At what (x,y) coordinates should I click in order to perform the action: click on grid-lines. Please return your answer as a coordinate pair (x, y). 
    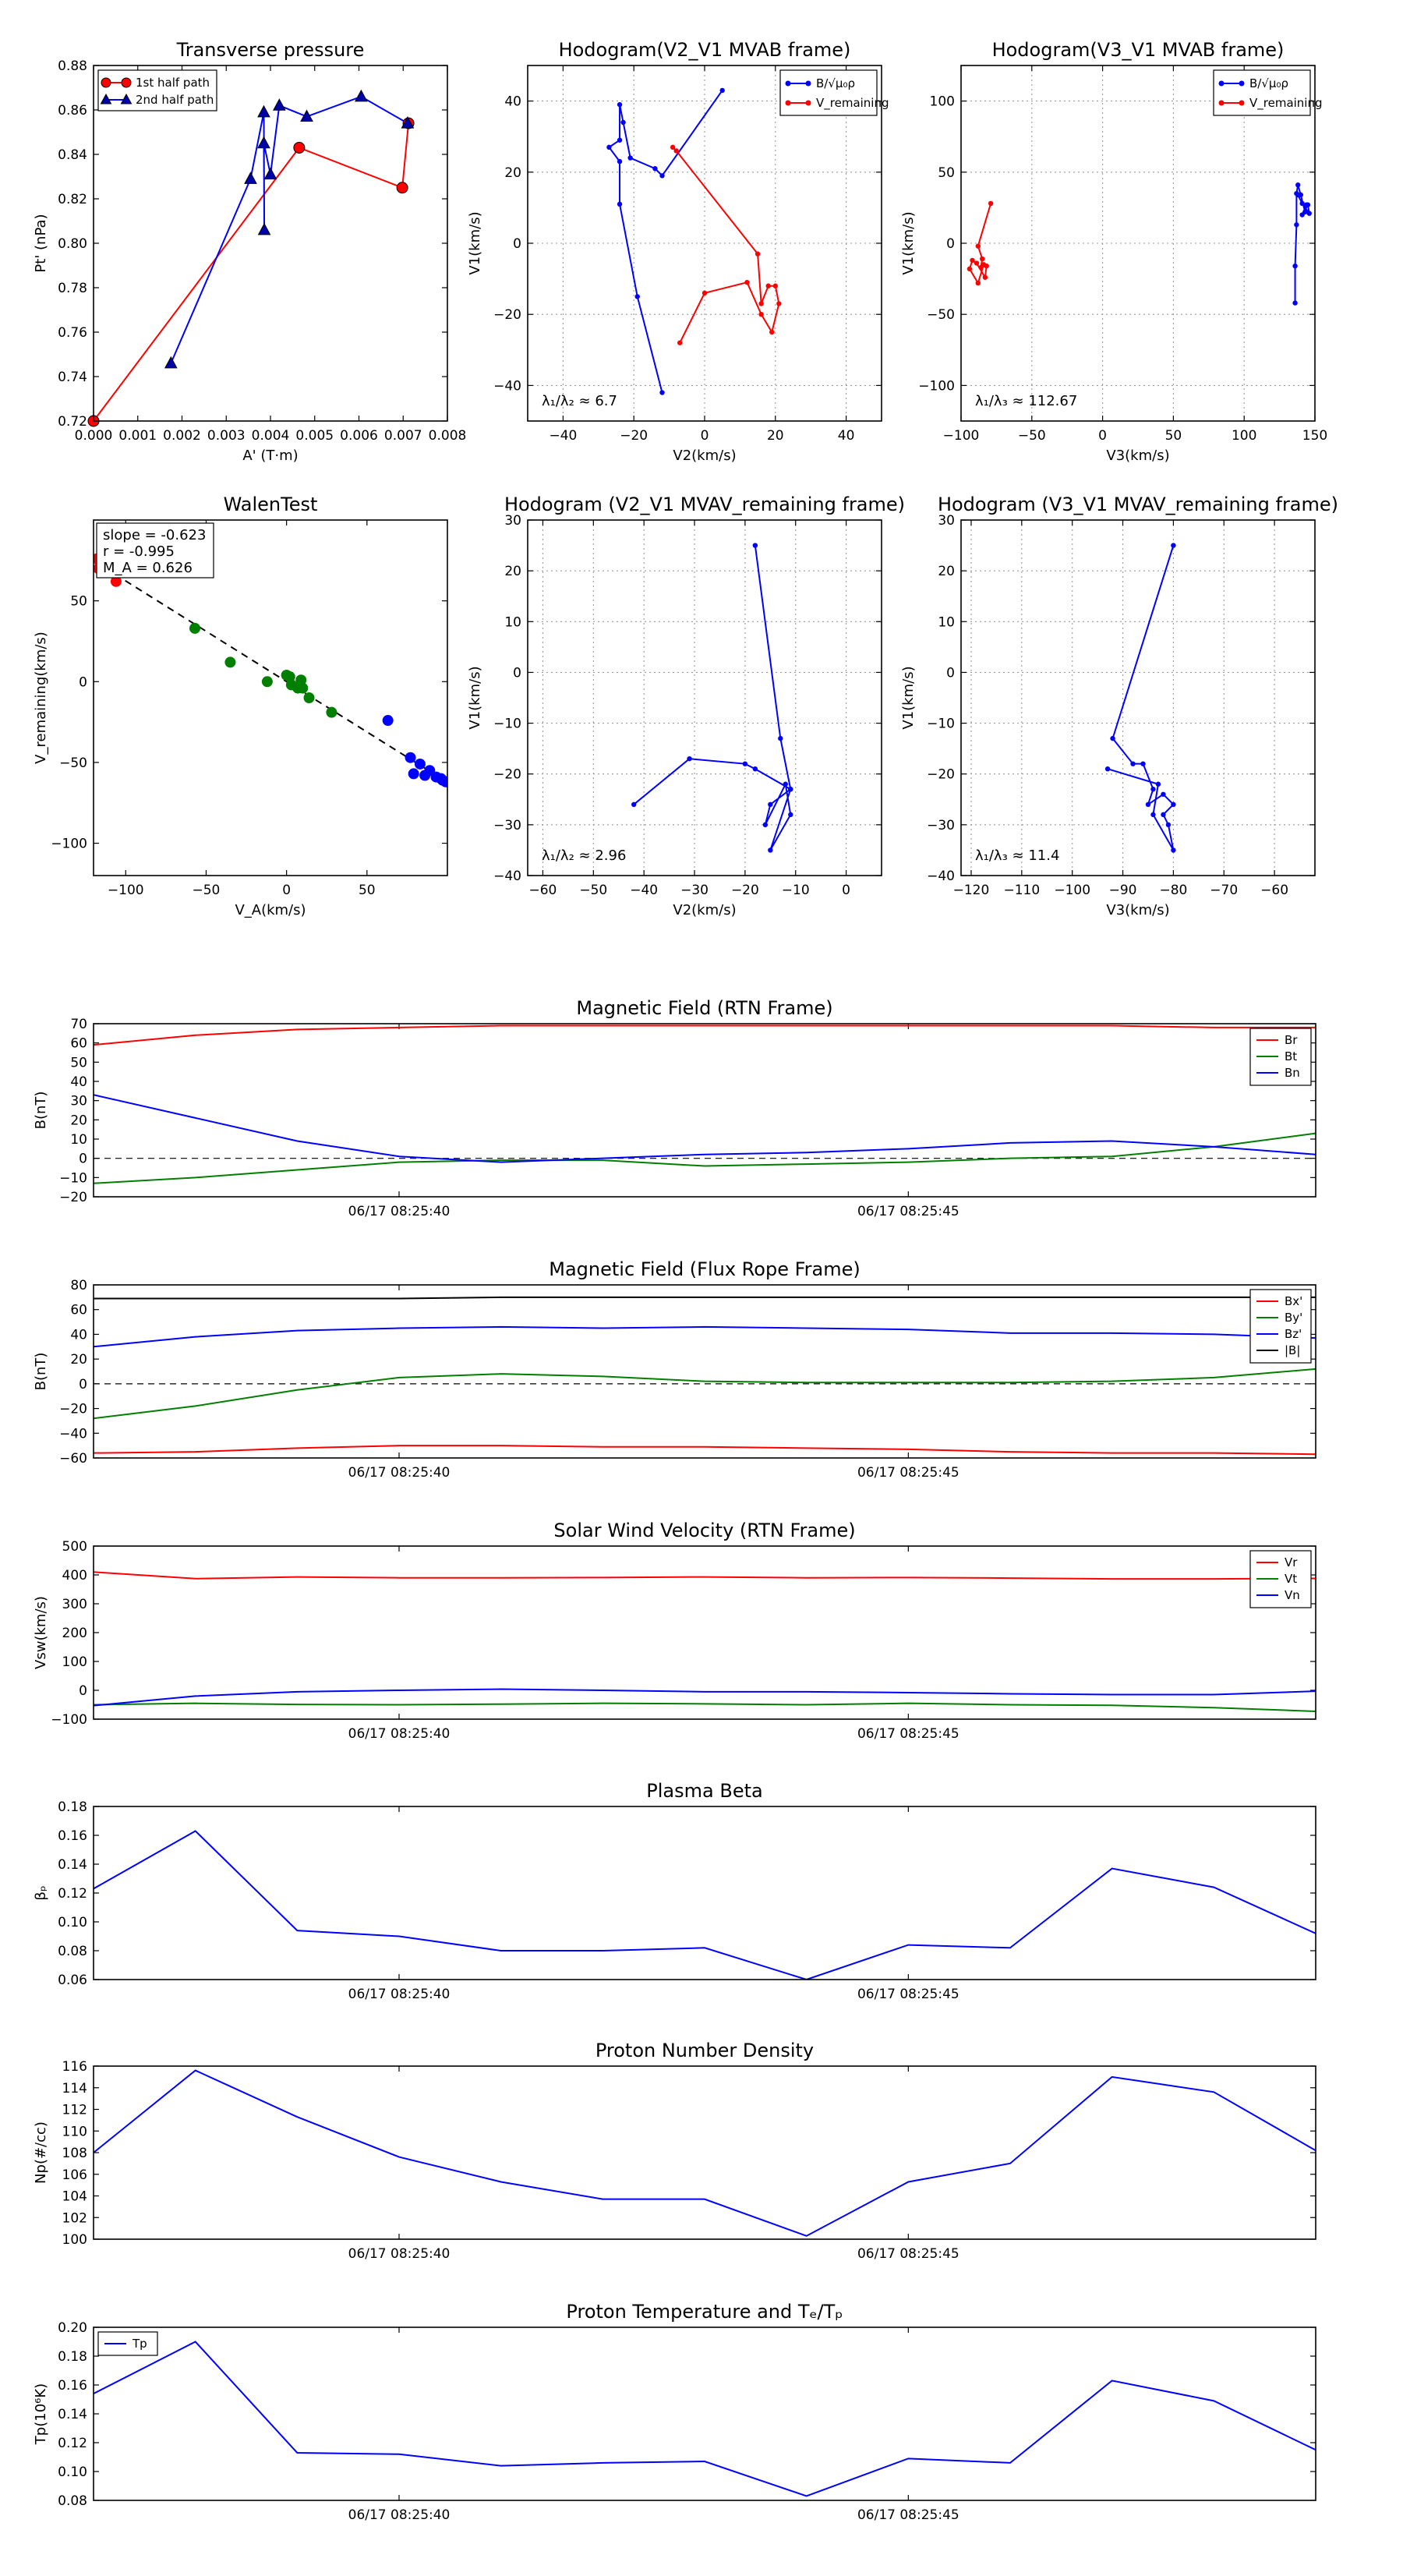
    Looking at the image, I should click on (1138, 697).